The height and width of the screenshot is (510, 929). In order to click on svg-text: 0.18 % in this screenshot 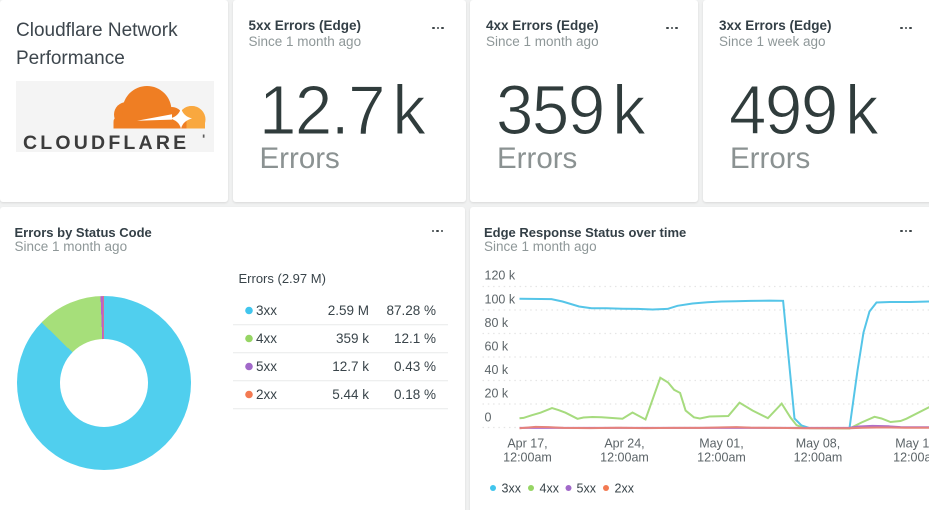, I will do `click(415, 394)`.